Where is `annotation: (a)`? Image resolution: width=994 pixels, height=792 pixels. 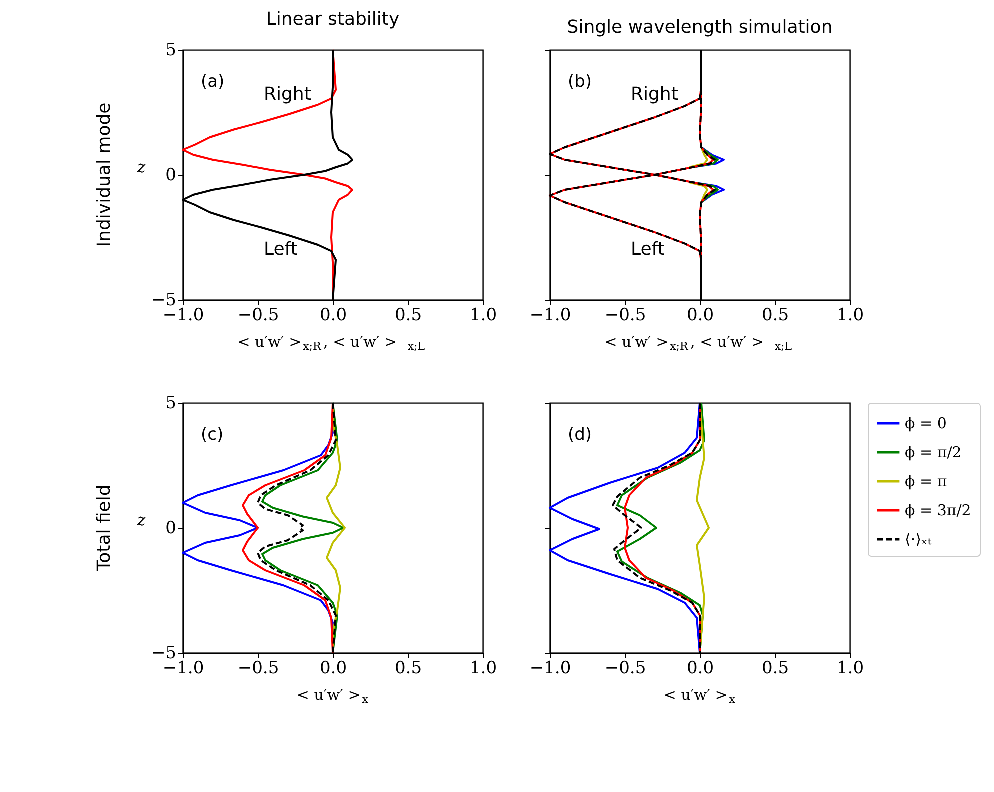 annotation: (a) is located at coordinates (213, 82).